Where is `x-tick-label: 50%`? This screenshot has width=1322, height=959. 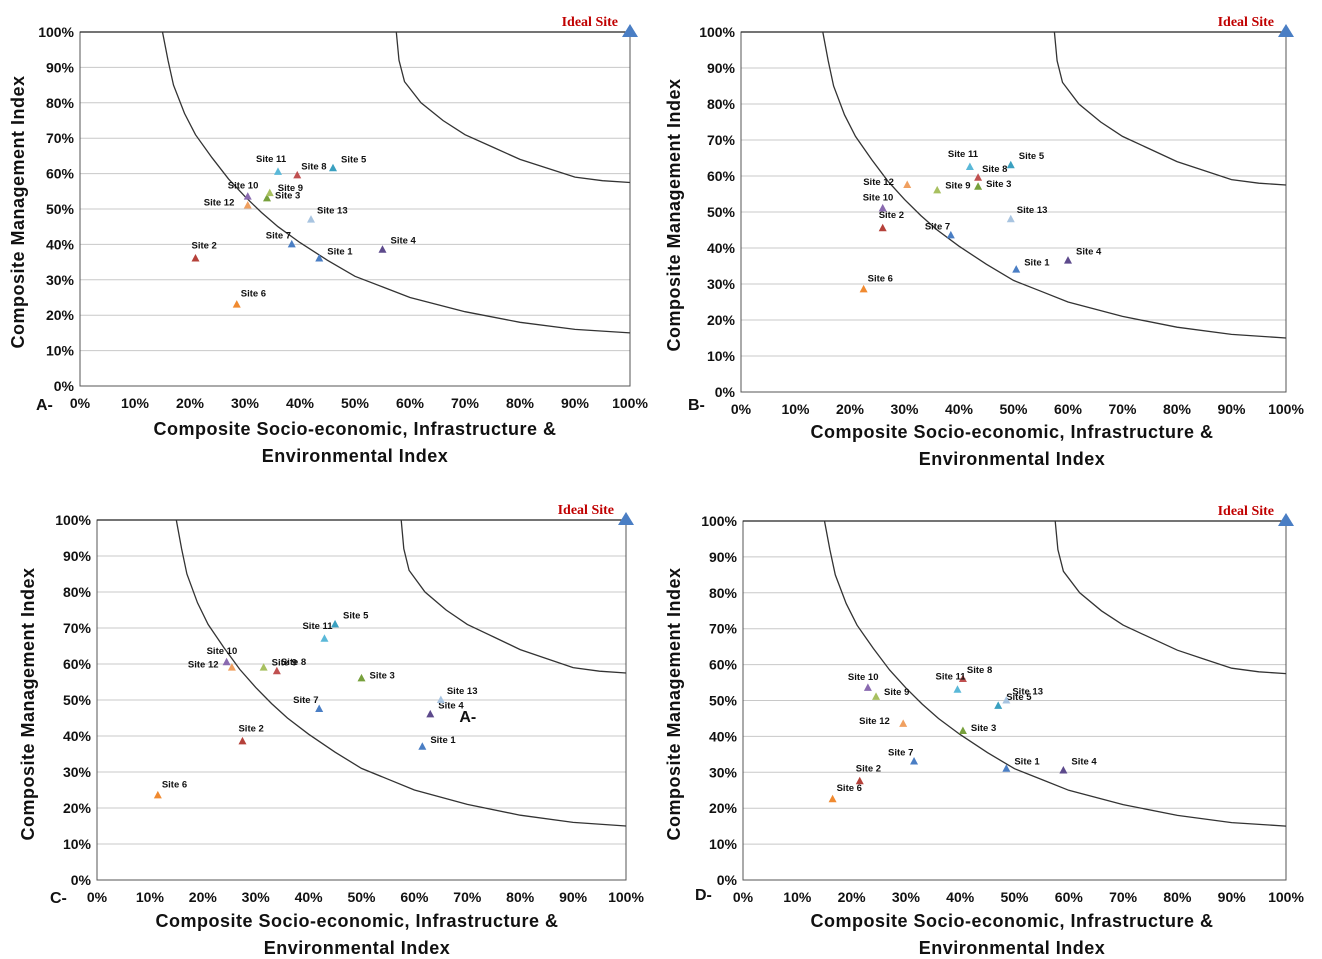
x-tick-label: 50% is located at coordinates (355, 403).